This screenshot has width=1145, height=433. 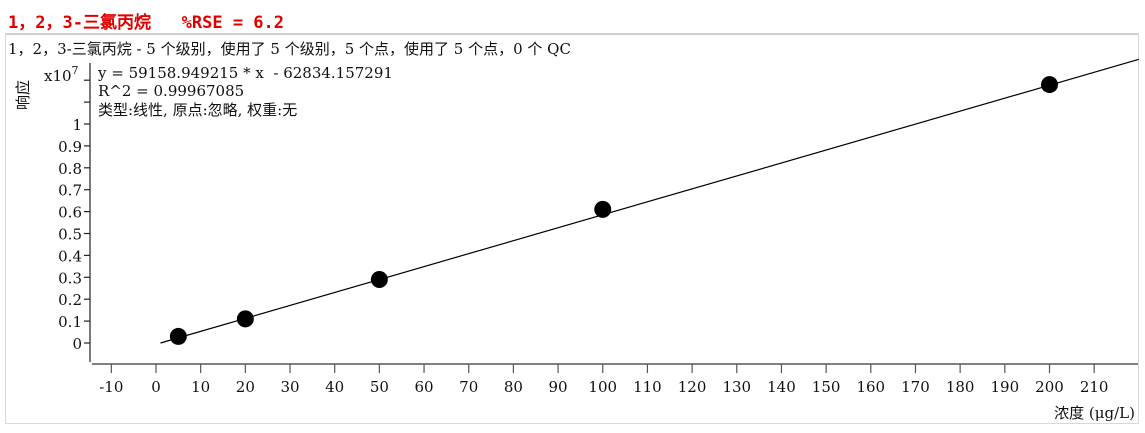 I want to click on x-tick-label: 90, so click(x=558, y=387).